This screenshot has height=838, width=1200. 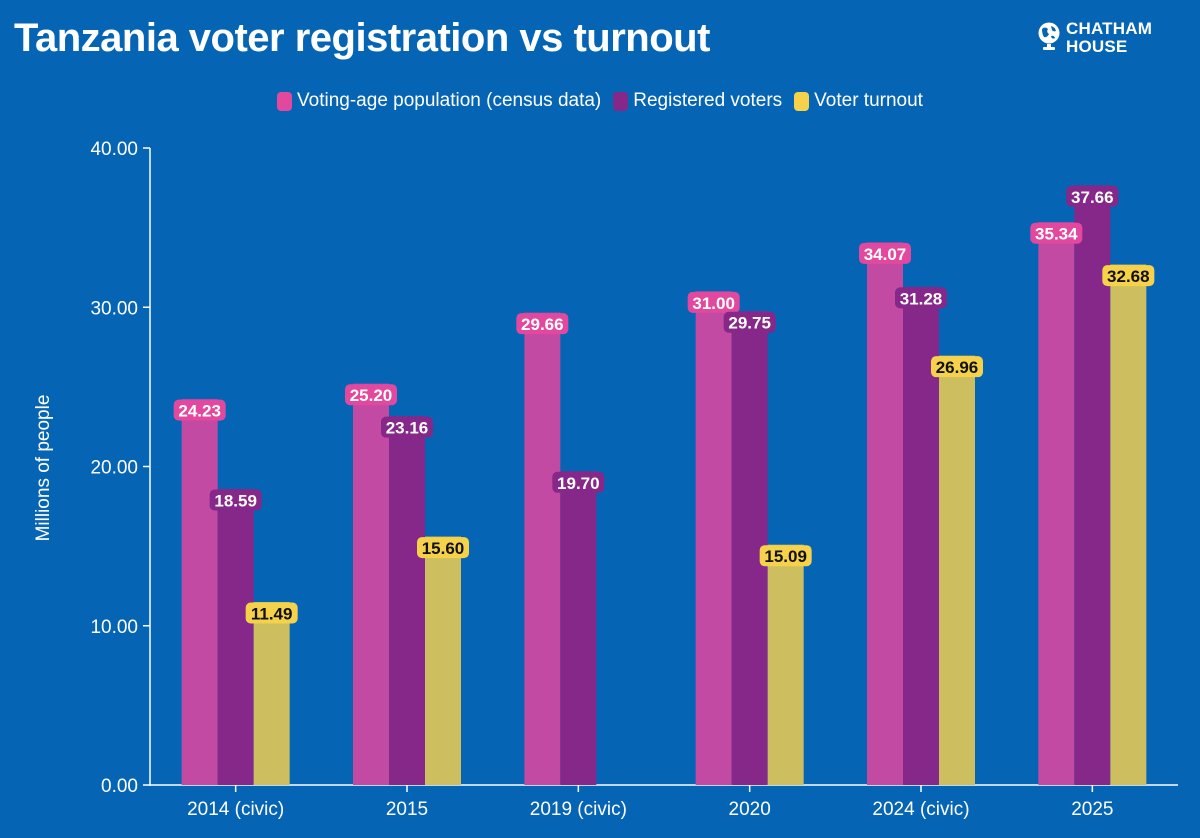 What do you see at coordinates (285, 101) in the screenshot?
I see `legend-swatch-voting-age` at bounding box center [285, 101].